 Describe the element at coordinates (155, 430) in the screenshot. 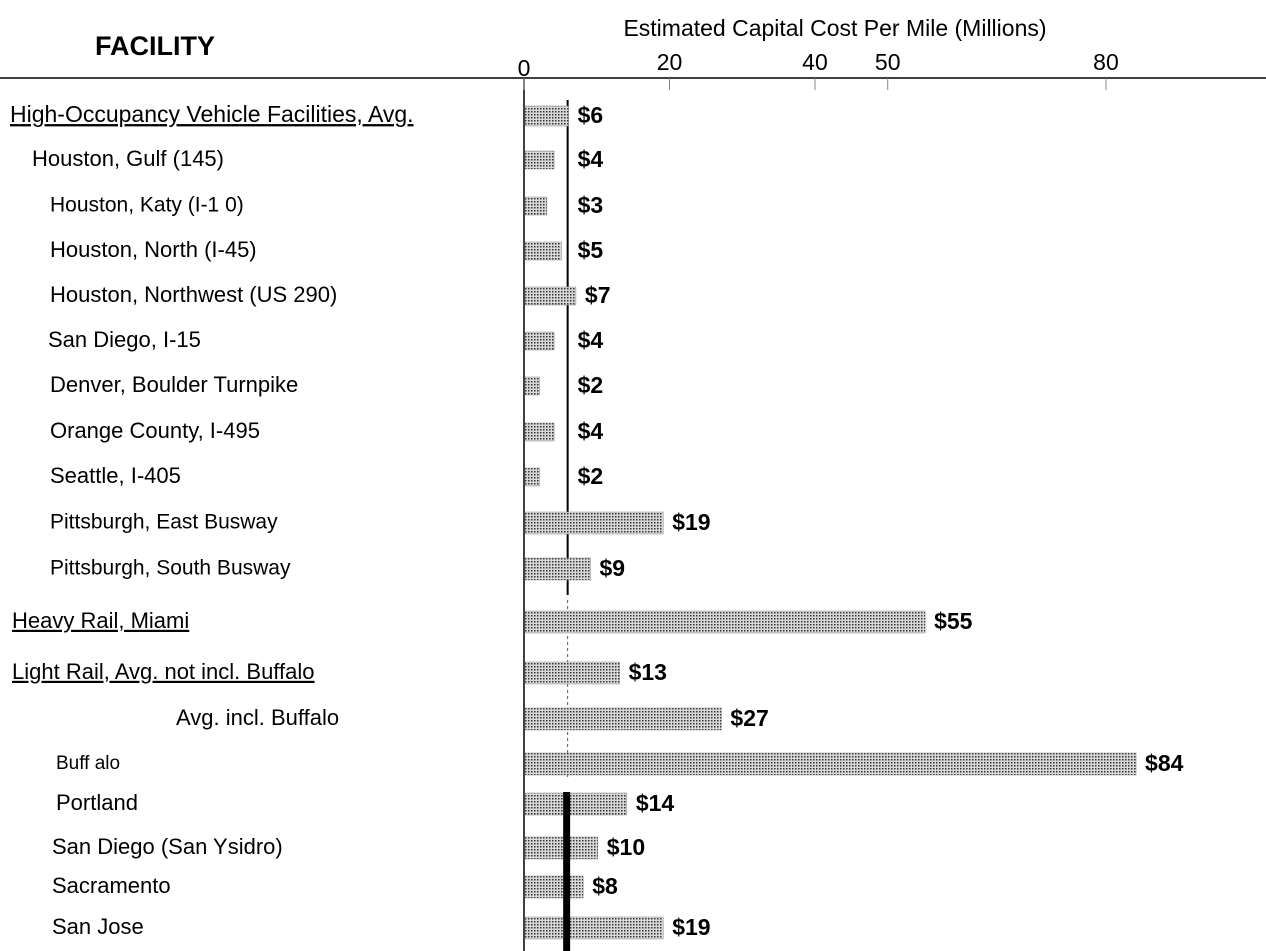

I see `y-tick-label: Orange County, I-495` at that location.